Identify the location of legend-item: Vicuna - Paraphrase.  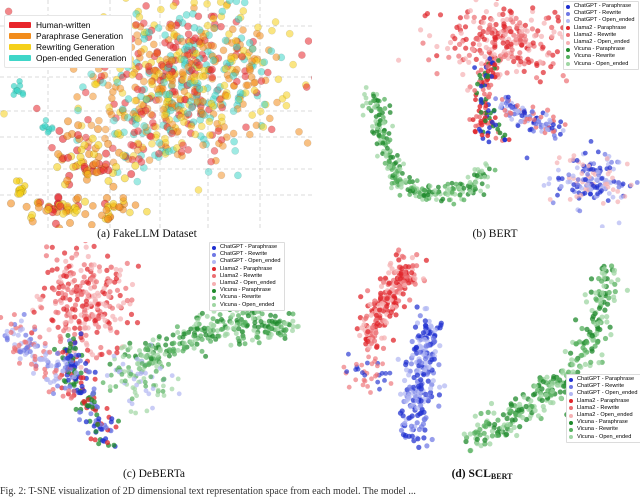
(600, 49).